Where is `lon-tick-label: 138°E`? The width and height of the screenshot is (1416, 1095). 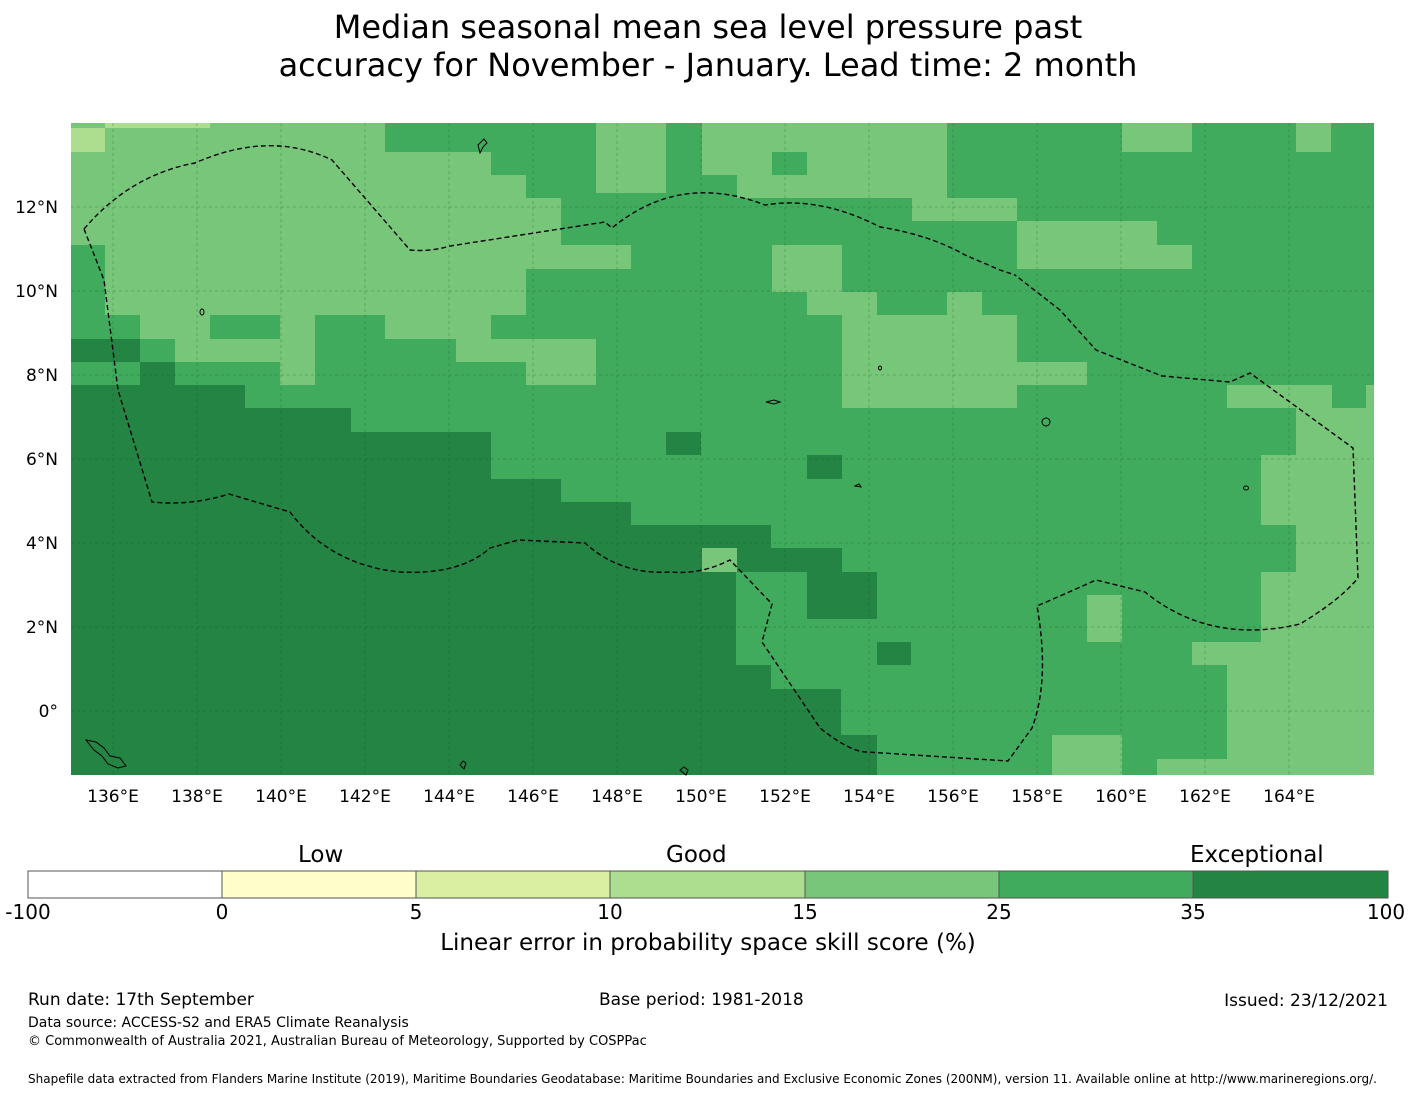 lon-tick-label: 138°E is located at coordinates (197, 797).